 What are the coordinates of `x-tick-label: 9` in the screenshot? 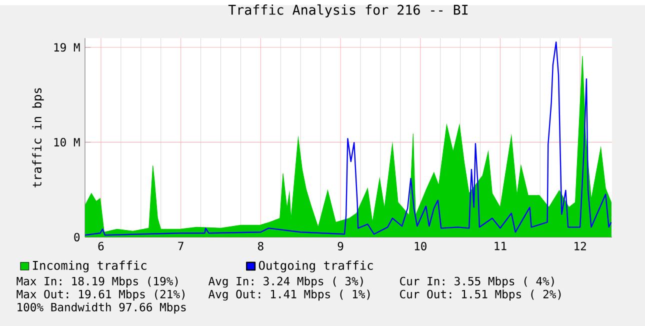 It's located at (341, 246).